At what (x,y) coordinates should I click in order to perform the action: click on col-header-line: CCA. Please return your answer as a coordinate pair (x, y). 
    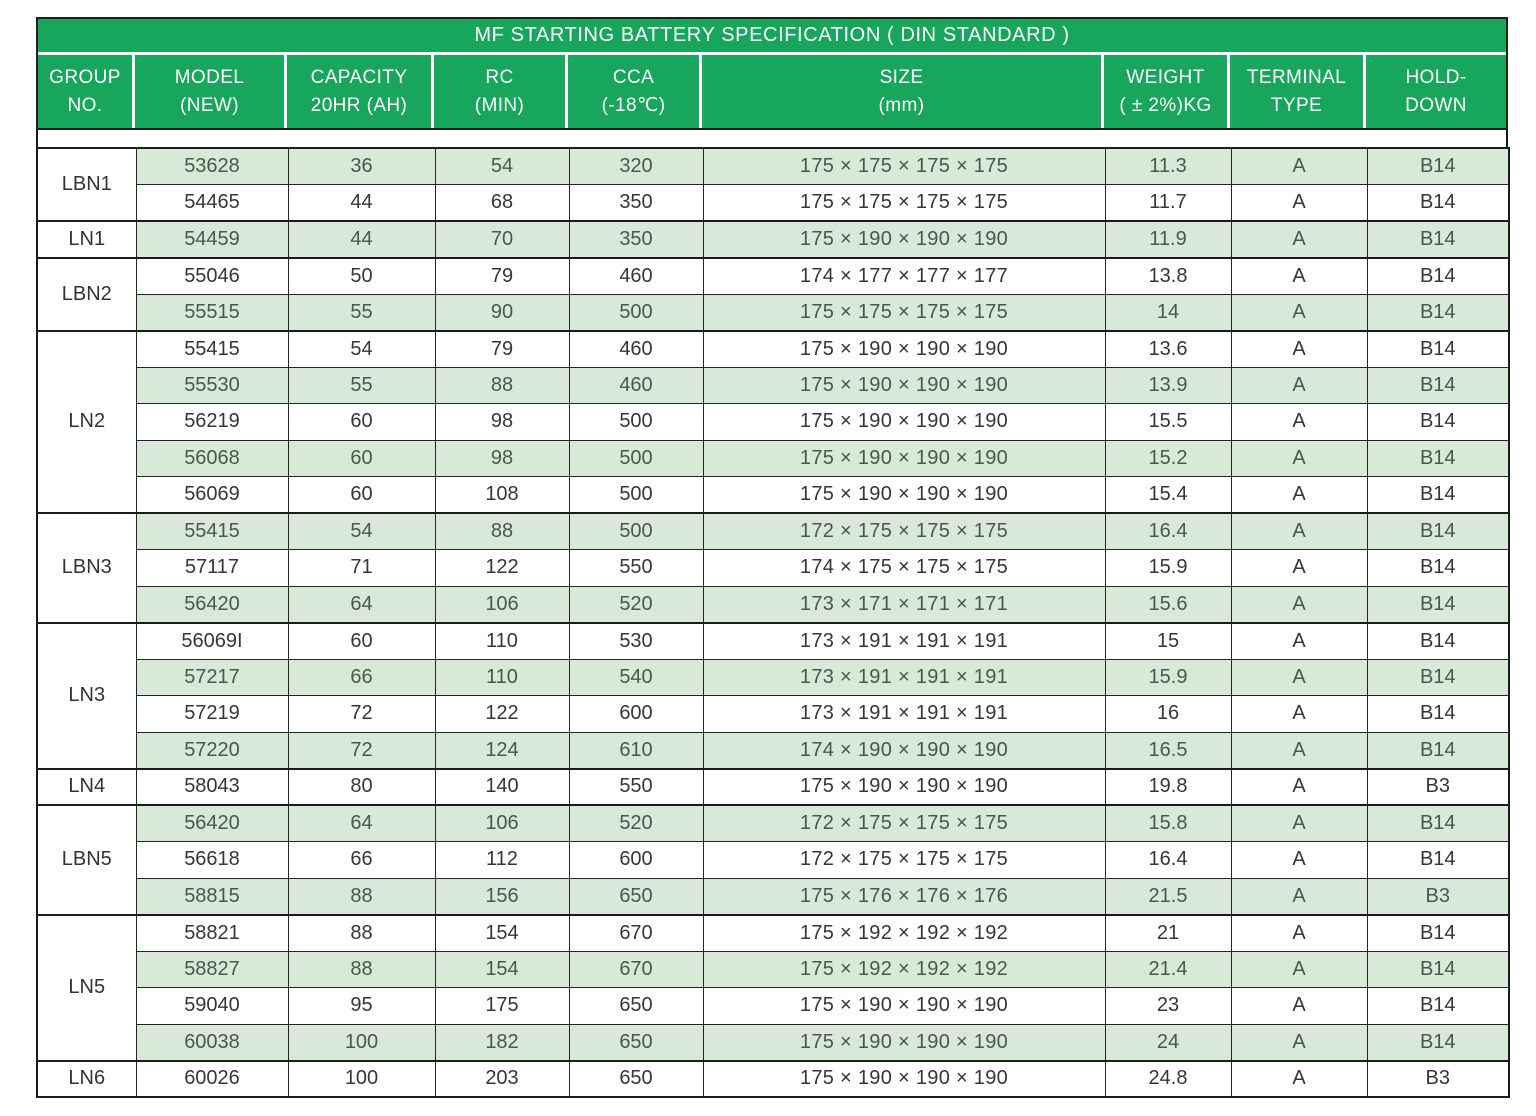
    Looking at the image, I should click on (633, 77).